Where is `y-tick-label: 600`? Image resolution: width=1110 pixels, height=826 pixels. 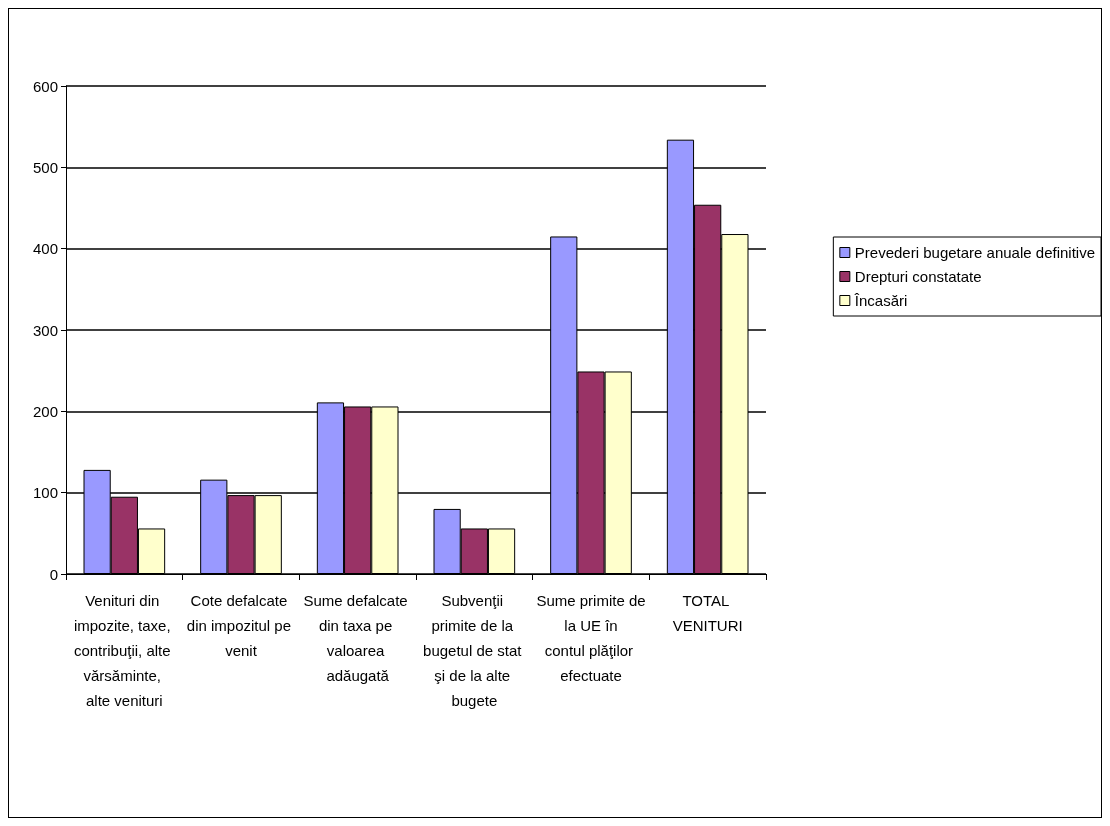
y-tick-label: 600 is located at coordinates (45, 86).